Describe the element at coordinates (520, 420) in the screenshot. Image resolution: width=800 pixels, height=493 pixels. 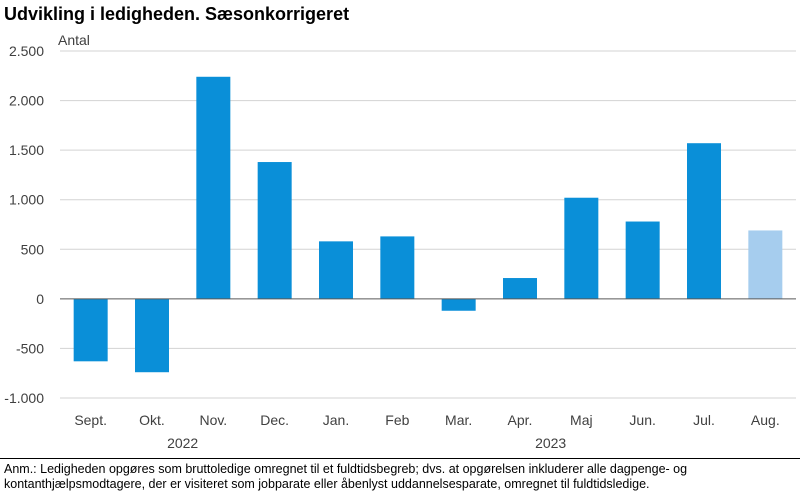
I see `x-tick-label: Apr.` at that location.